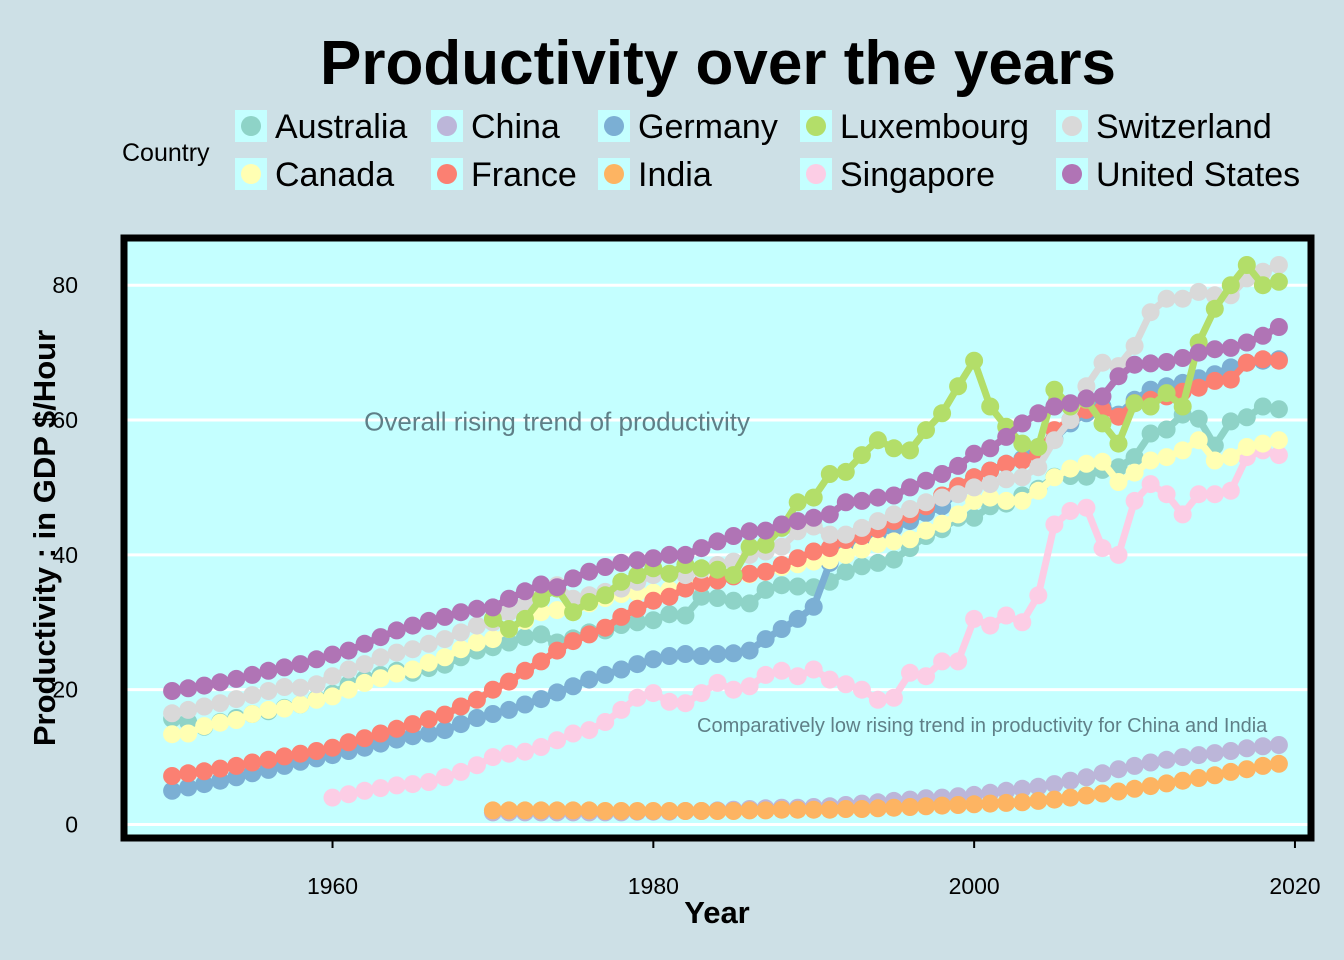 The image size is (1344, 960). What do you see at coordinates (428, 782) in the screenshot?
I see `point-singapore-1966` at bounding box center [428, 782].